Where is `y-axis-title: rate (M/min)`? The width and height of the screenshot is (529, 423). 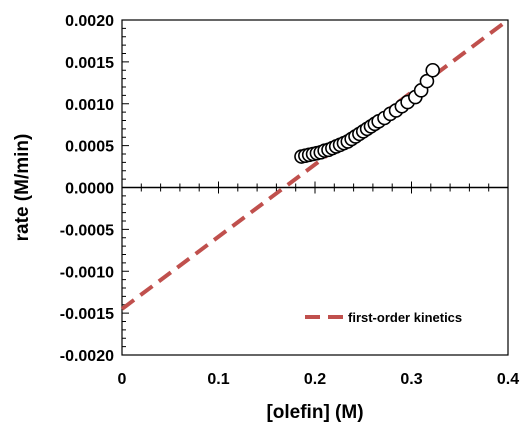 y-axis-title: rate (M/min) is located at coordinates (22, 188).